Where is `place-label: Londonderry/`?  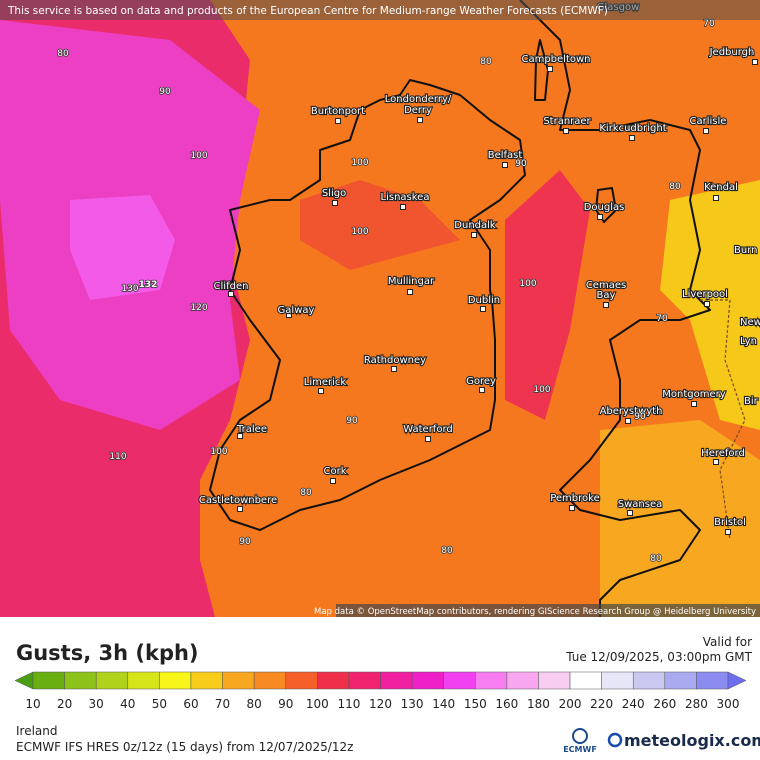 place-label: Londonderry/ is located at coordinates (418, 99).